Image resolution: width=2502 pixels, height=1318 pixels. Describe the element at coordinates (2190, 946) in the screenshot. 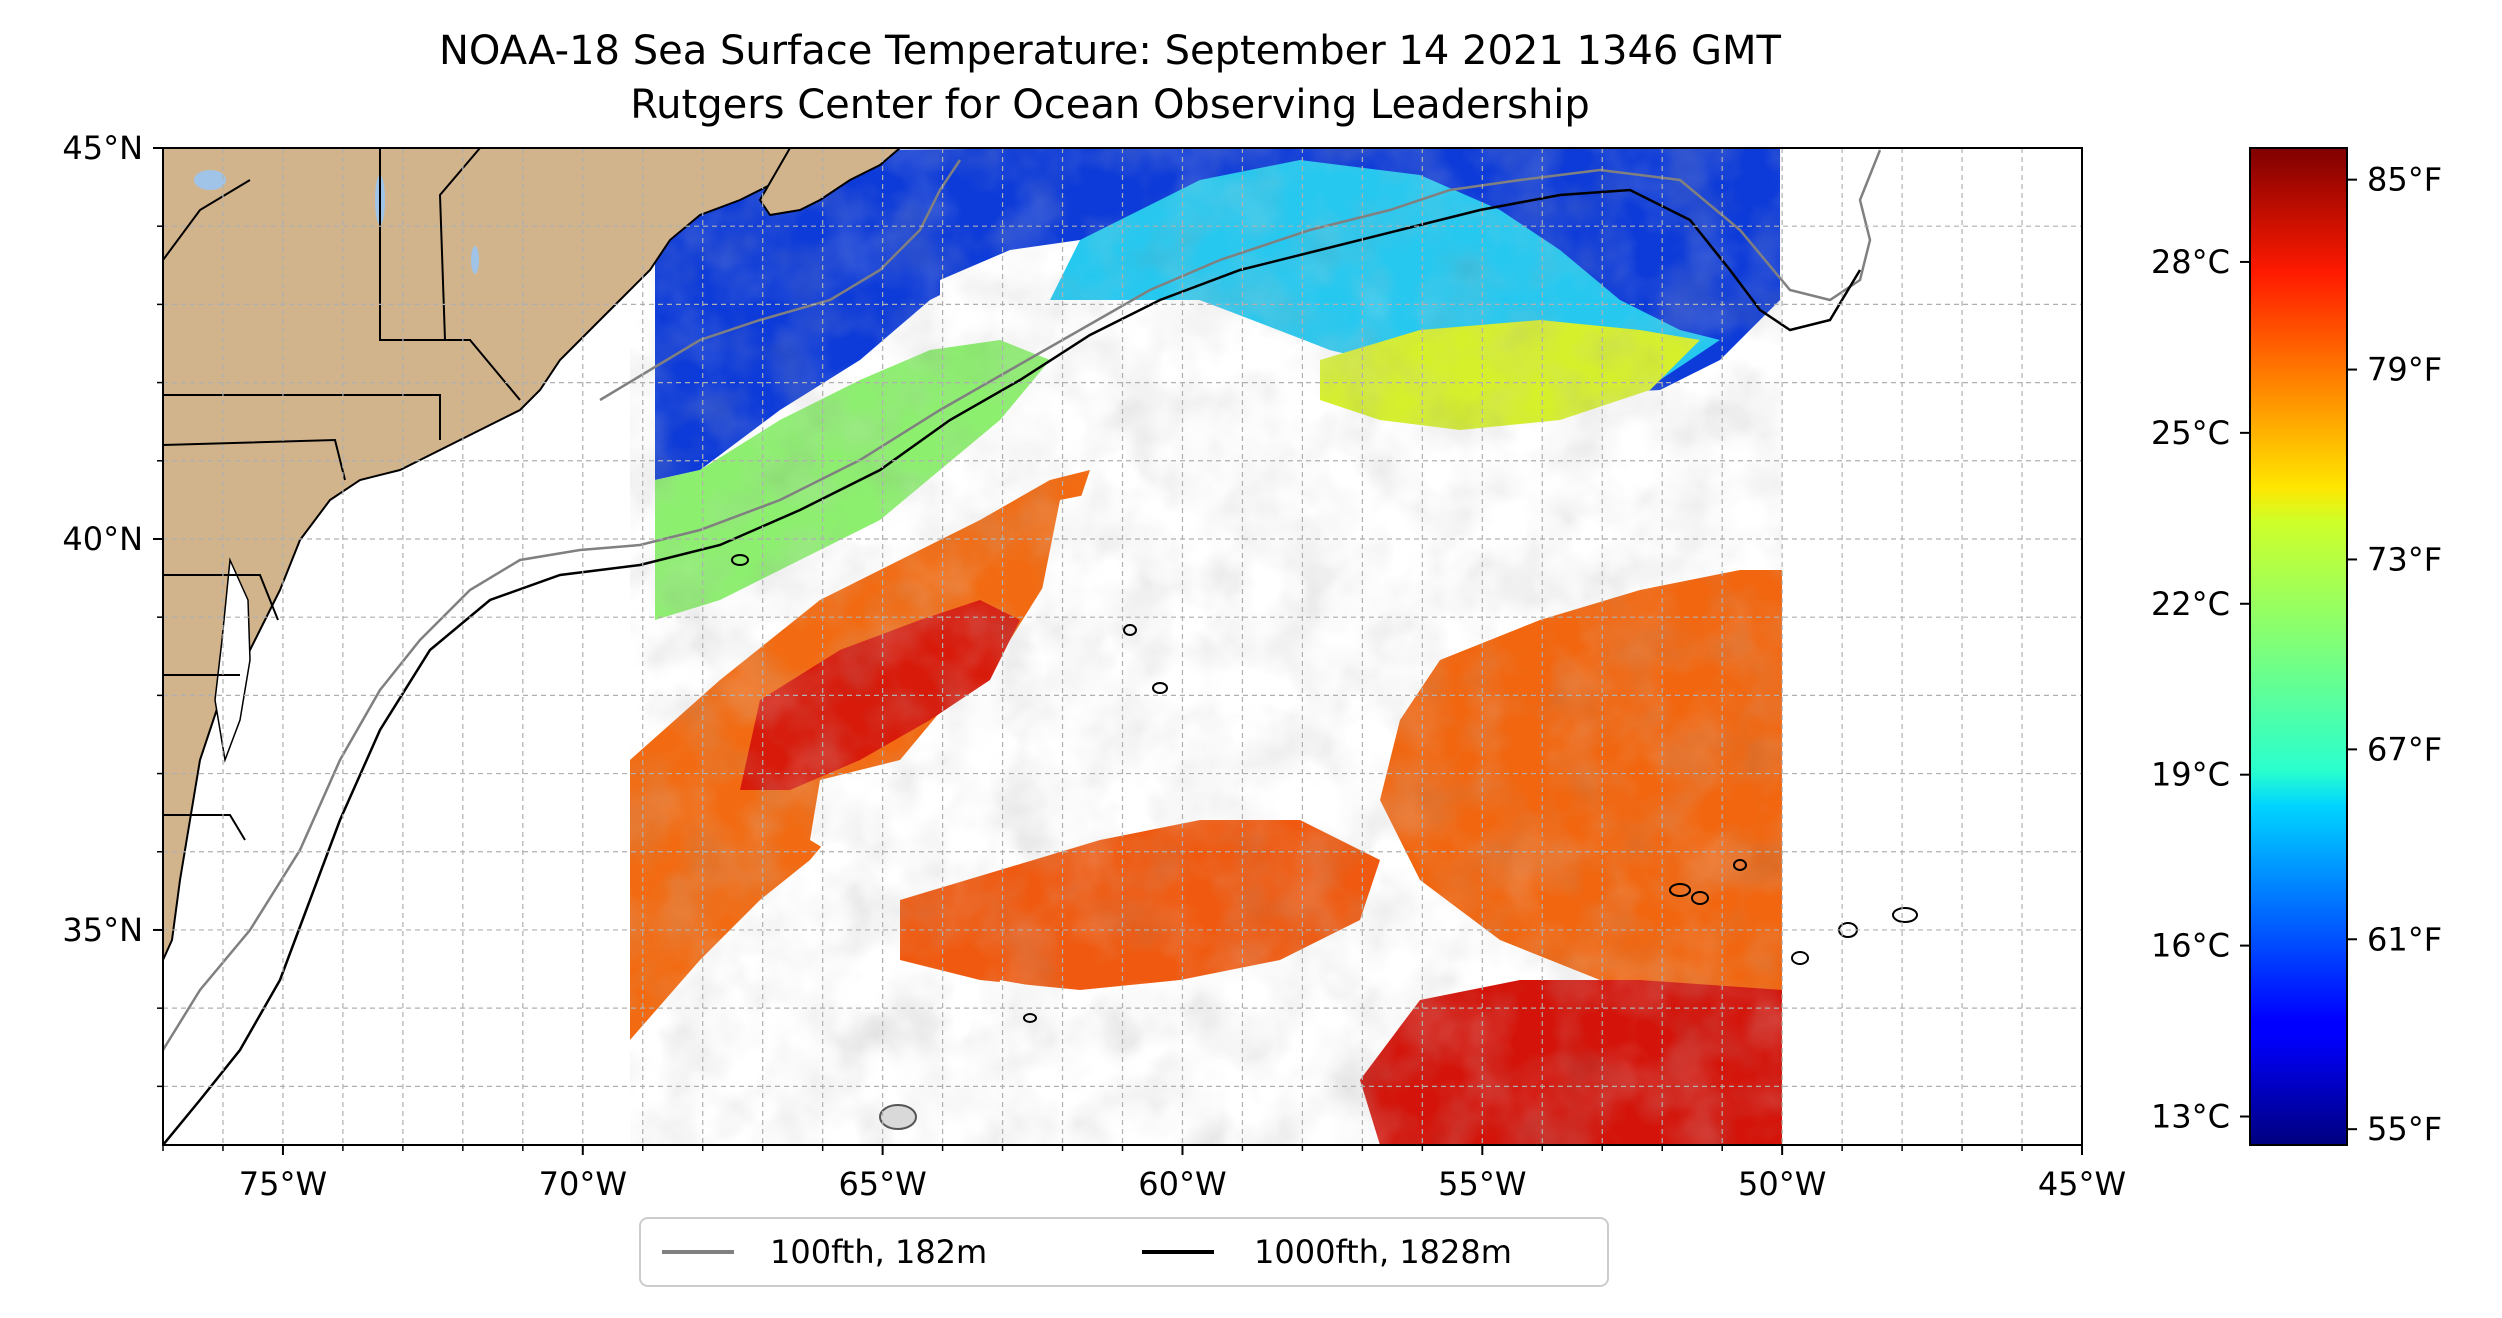

I see `celsius-tick-label: 16°C` at that location.